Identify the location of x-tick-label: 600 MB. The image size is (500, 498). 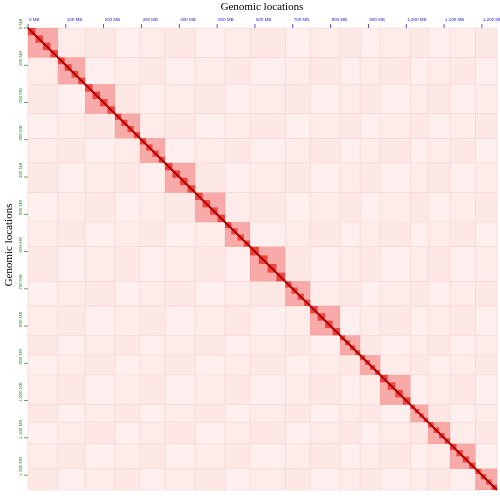
(264, 19).